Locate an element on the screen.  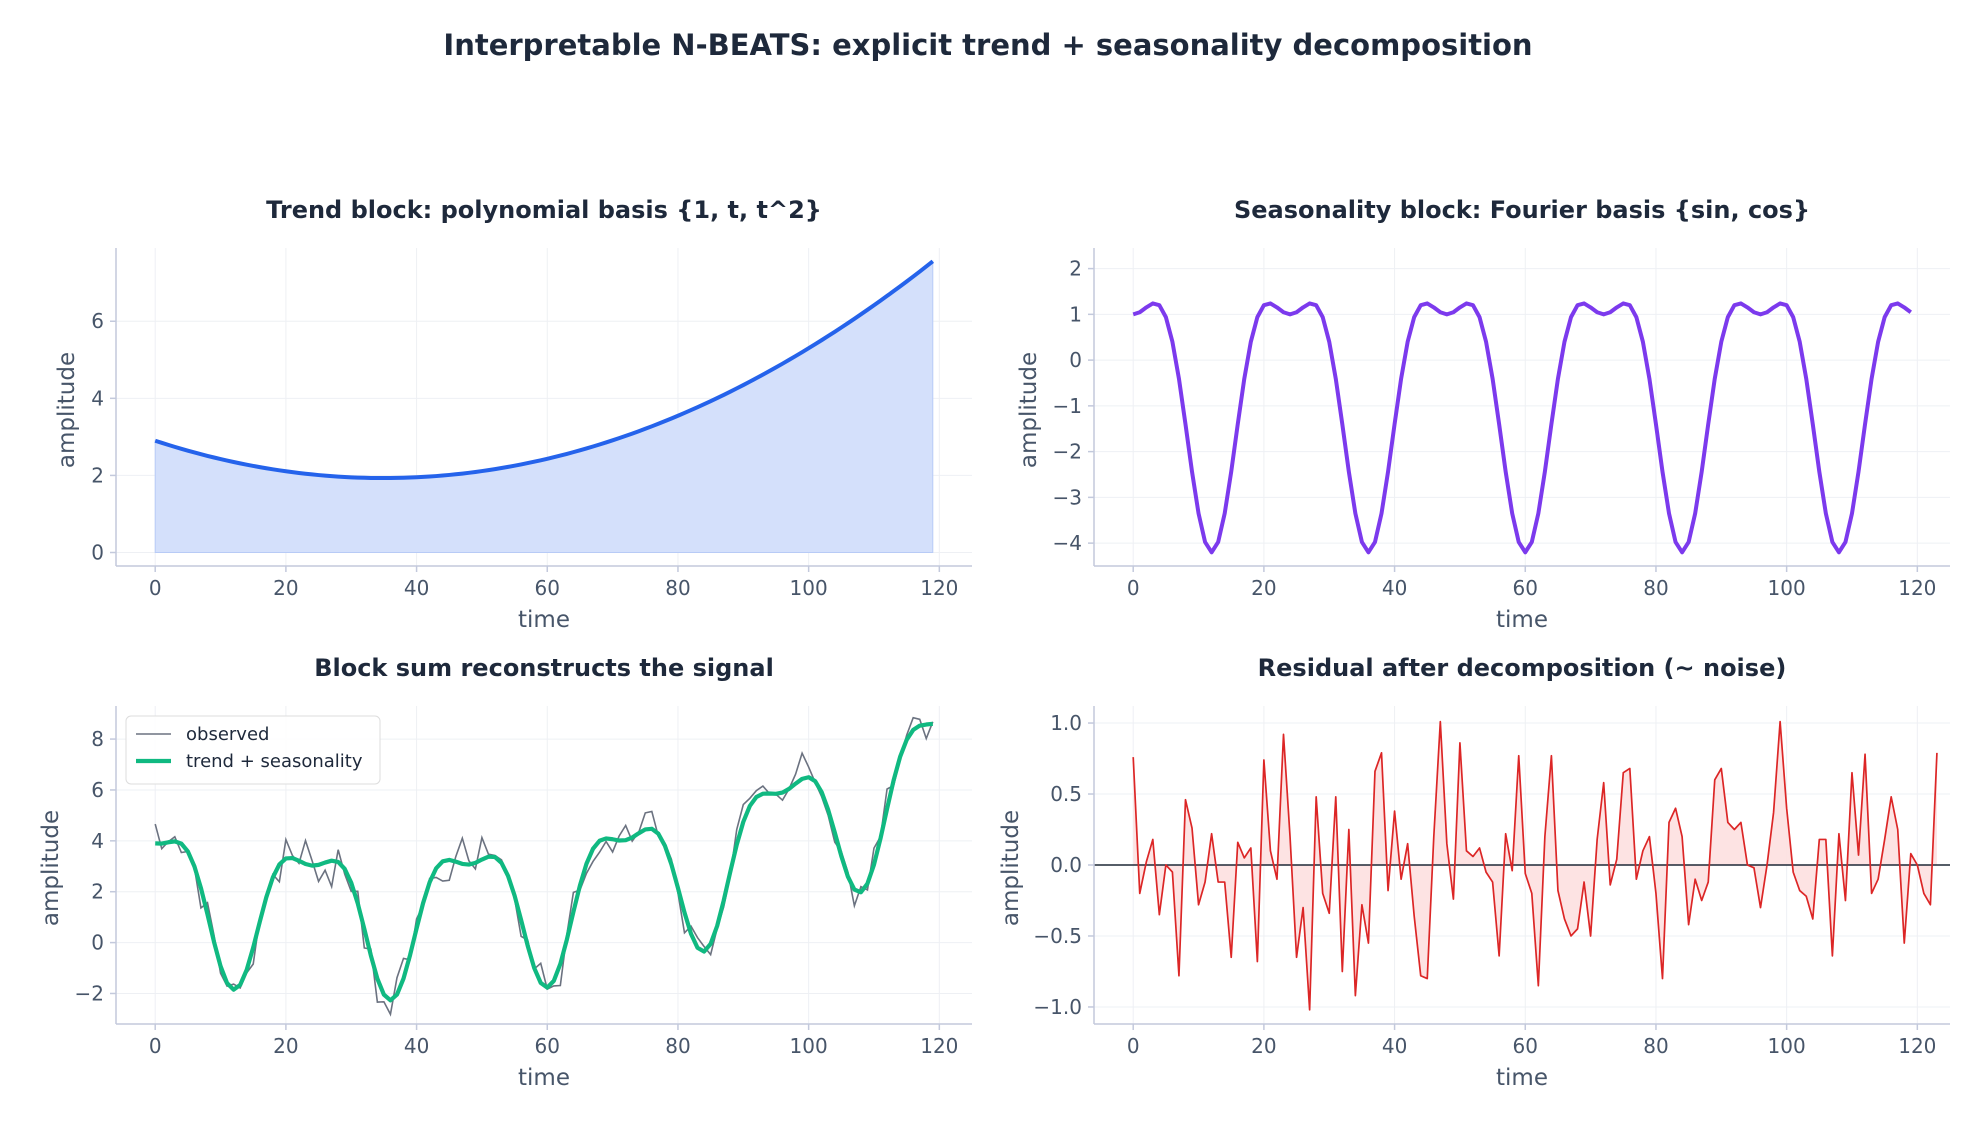
residual-line is located at coordinates (1535, 865).